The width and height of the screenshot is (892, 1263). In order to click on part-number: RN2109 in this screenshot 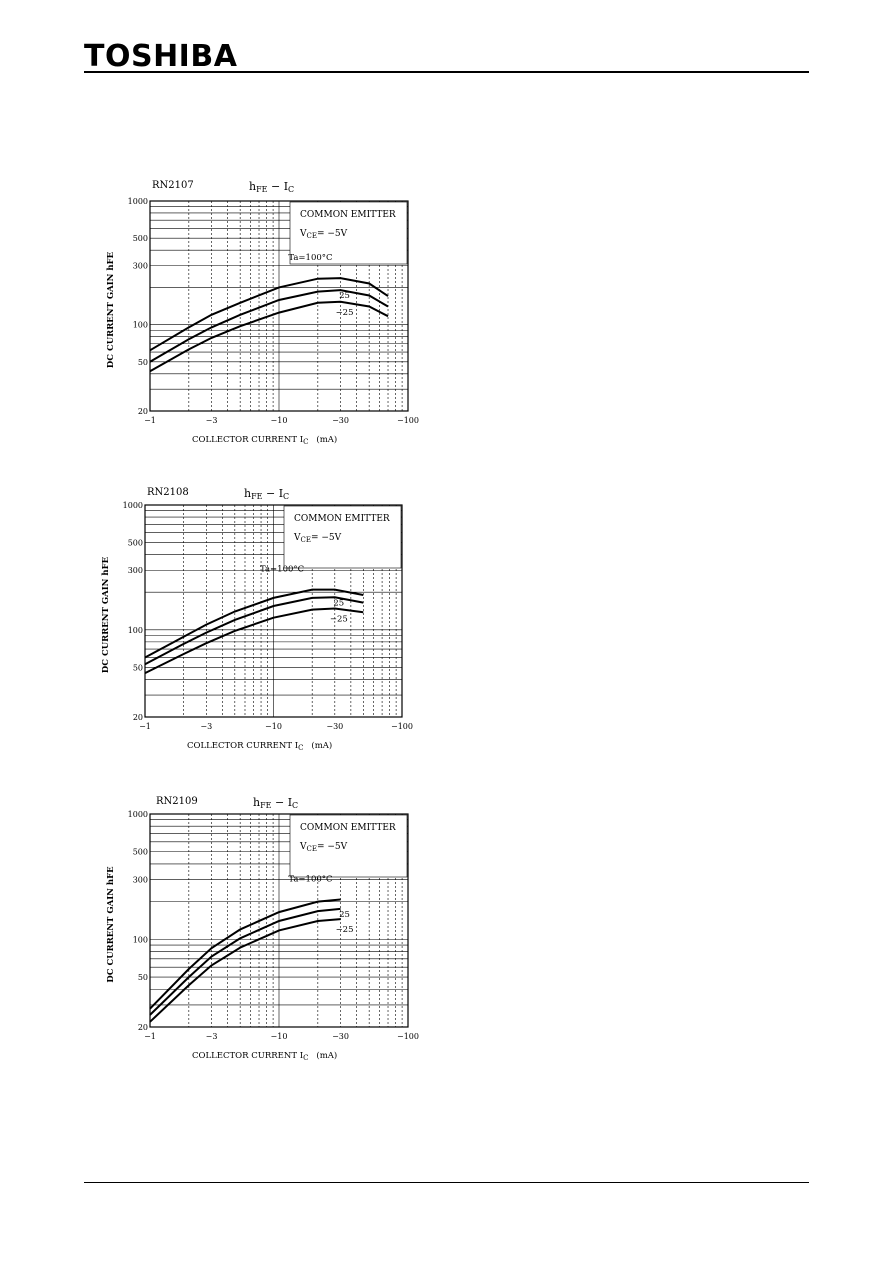, I will do `click(177, 801)`.